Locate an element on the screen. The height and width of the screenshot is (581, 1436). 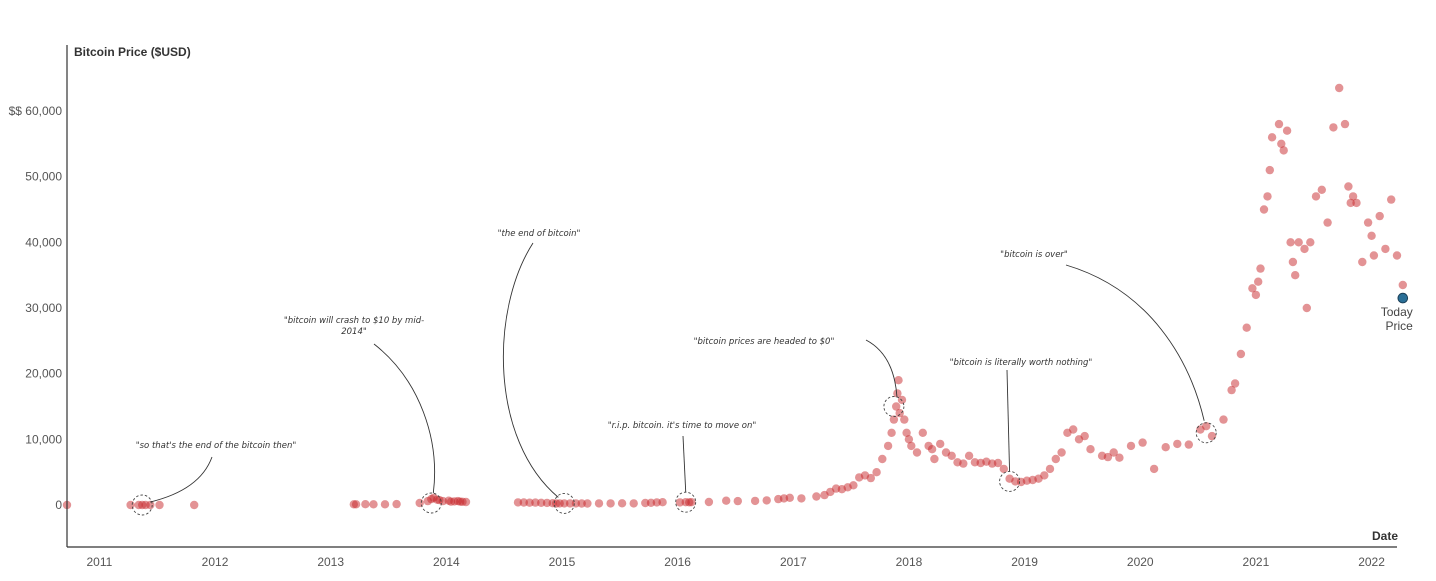
x-tick-label: 2015 is located at coordinates (562, 562).